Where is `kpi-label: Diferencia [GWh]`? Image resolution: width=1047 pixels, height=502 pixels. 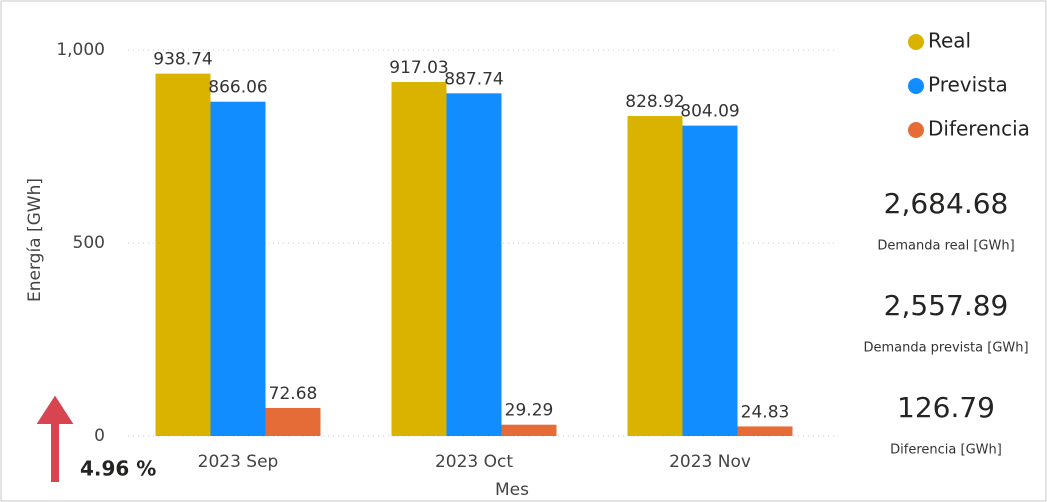 kpi-label: Diferencia [GWh] is located at coordinates (946, 450).